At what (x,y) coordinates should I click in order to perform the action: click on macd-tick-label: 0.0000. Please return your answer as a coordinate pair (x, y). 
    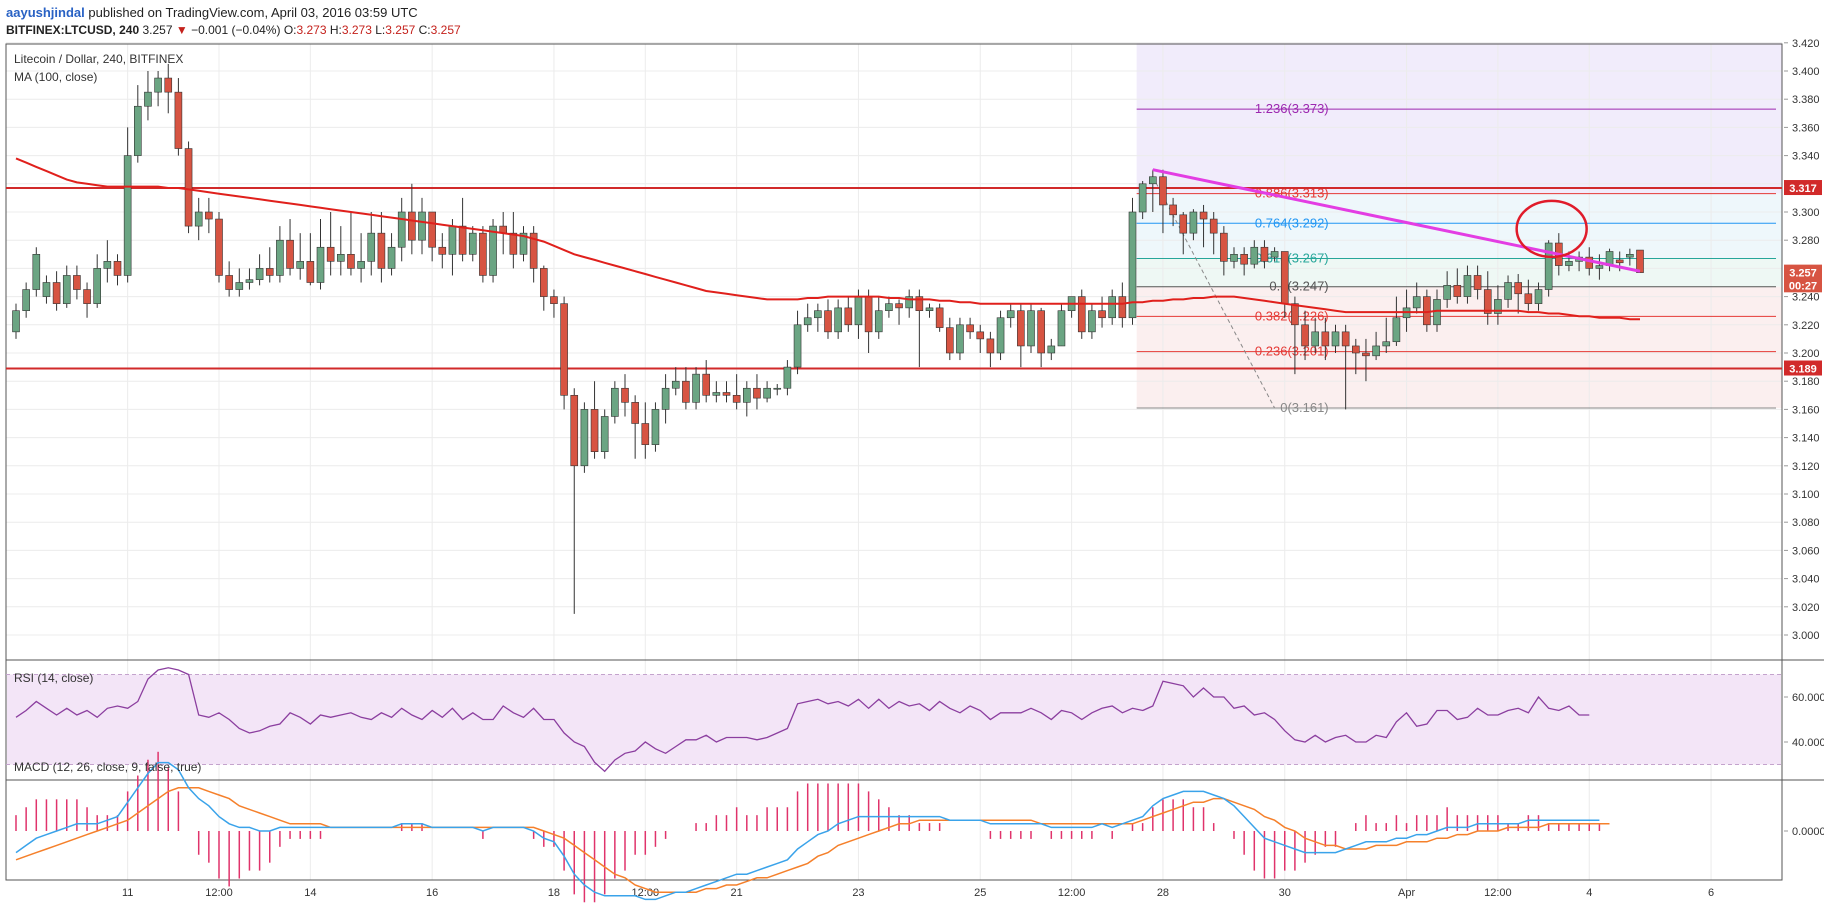
    Looking at the image, I should click on (1808, 832).